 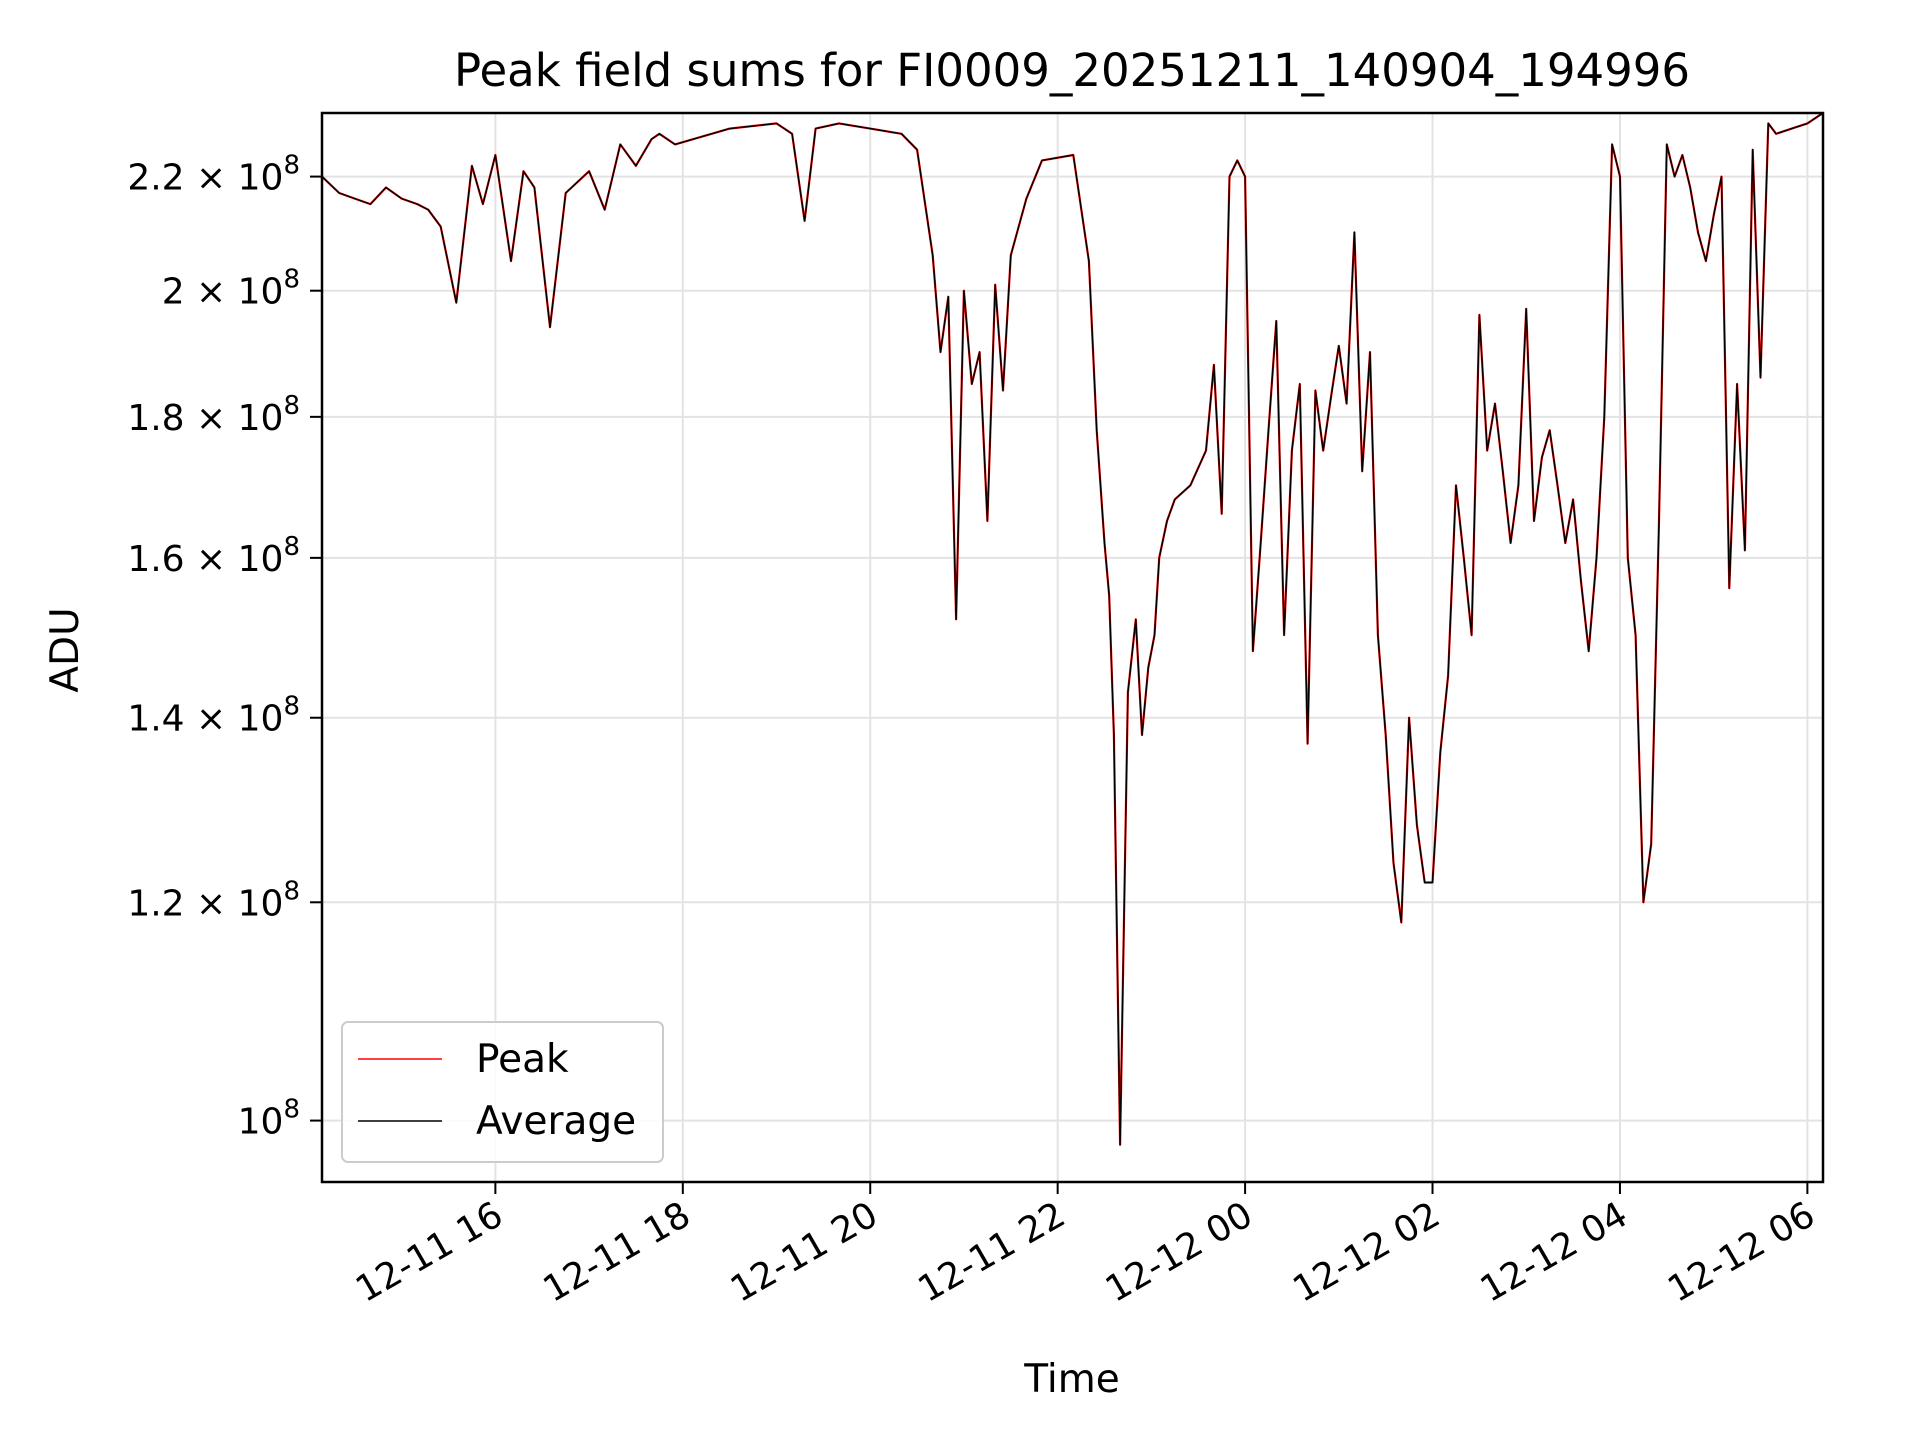 I want to click on legend-peak-label: Peak, so click(x=522, y=1059).